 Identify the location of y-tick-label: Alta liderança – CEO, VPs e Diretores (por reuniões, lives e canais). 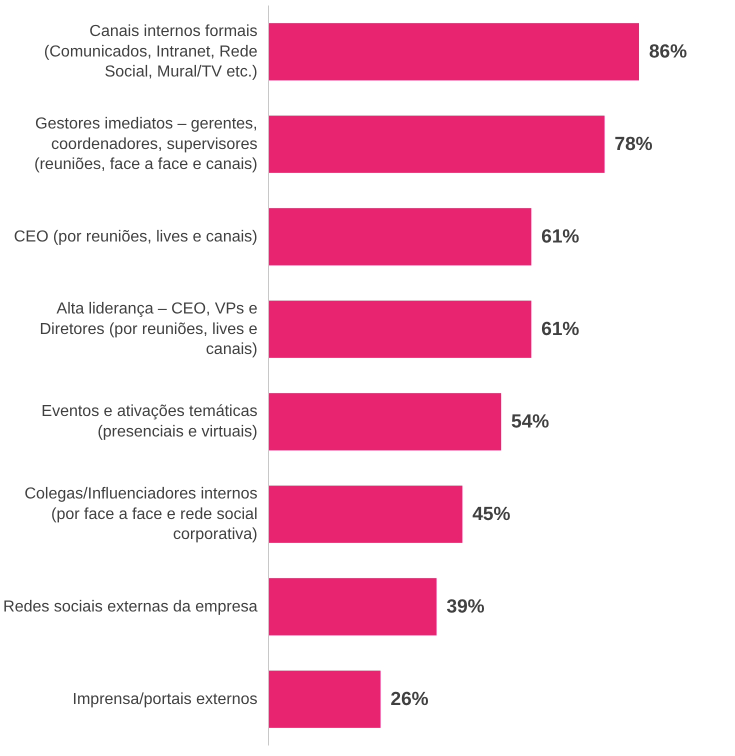
(149, 329).